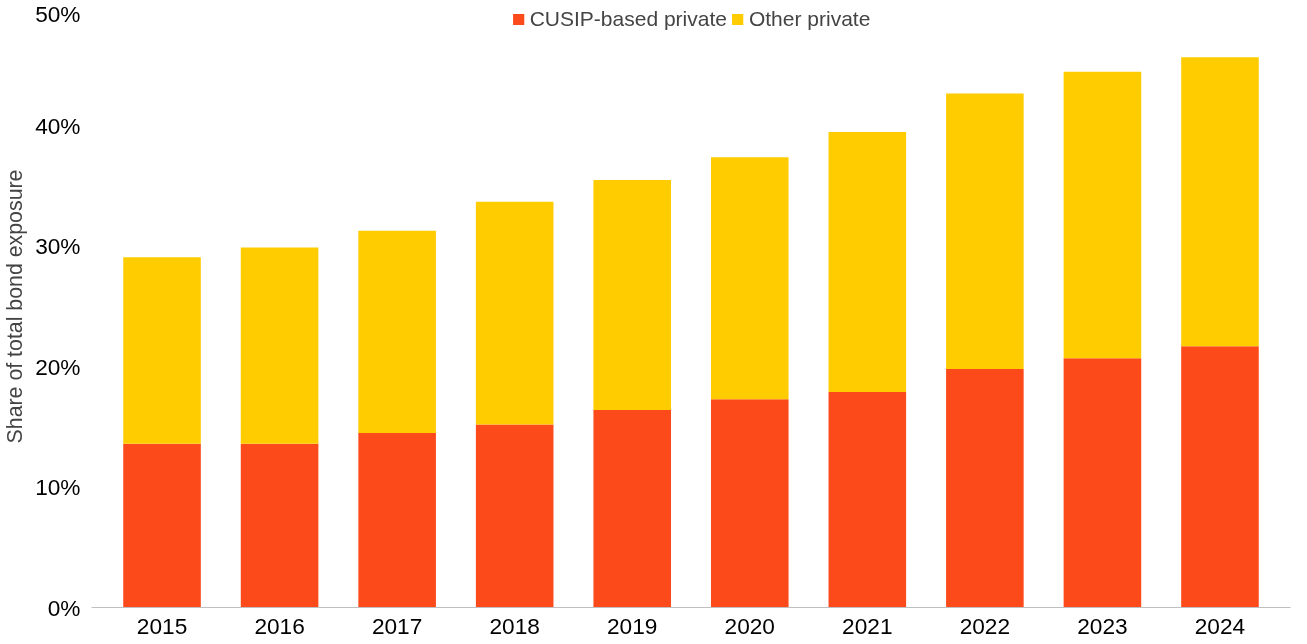 Image resolution: width=1307 pixels, height=644 pixels. I want to click on y-tick-label: 20%, so click(58, 366).